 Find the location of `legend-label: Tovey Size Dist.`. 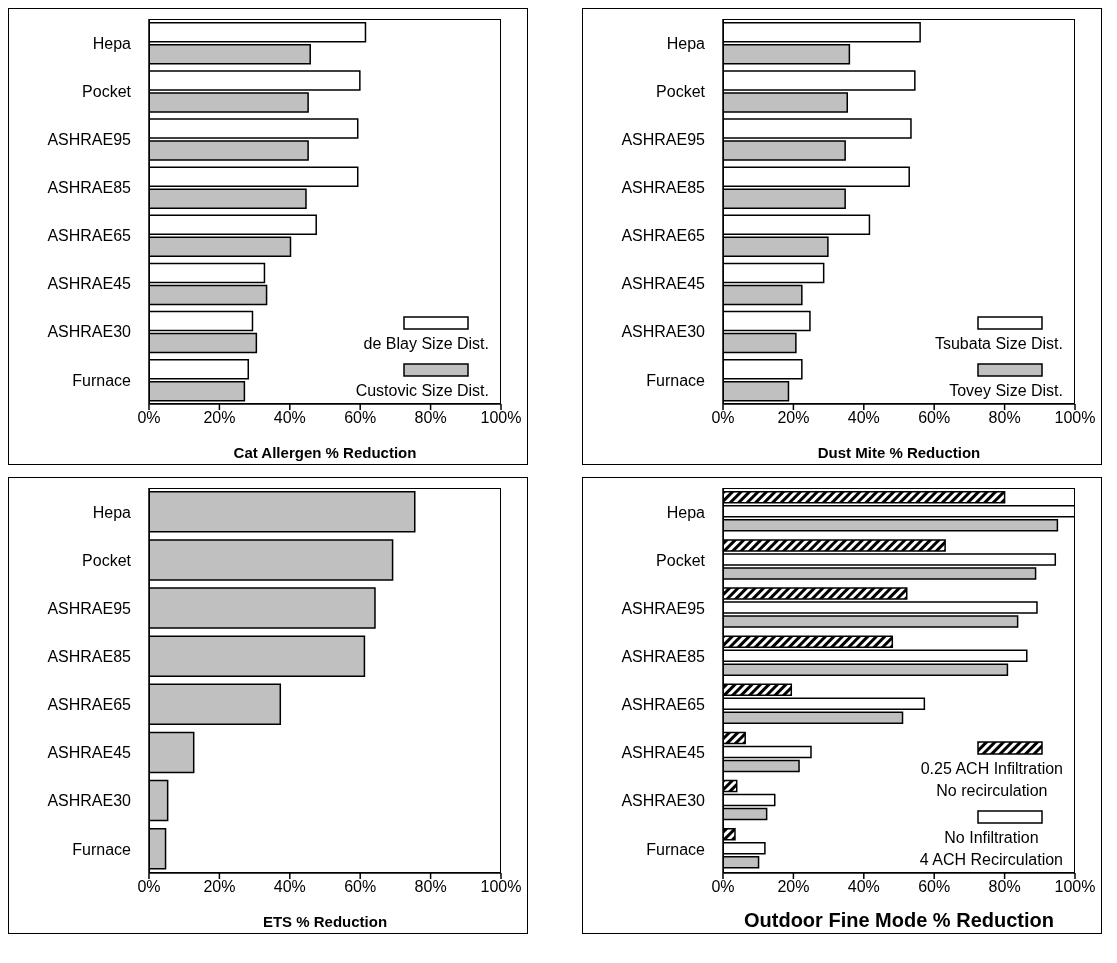

legend-label: Tovey Size Dist. is located at coordinates (1006, 391).